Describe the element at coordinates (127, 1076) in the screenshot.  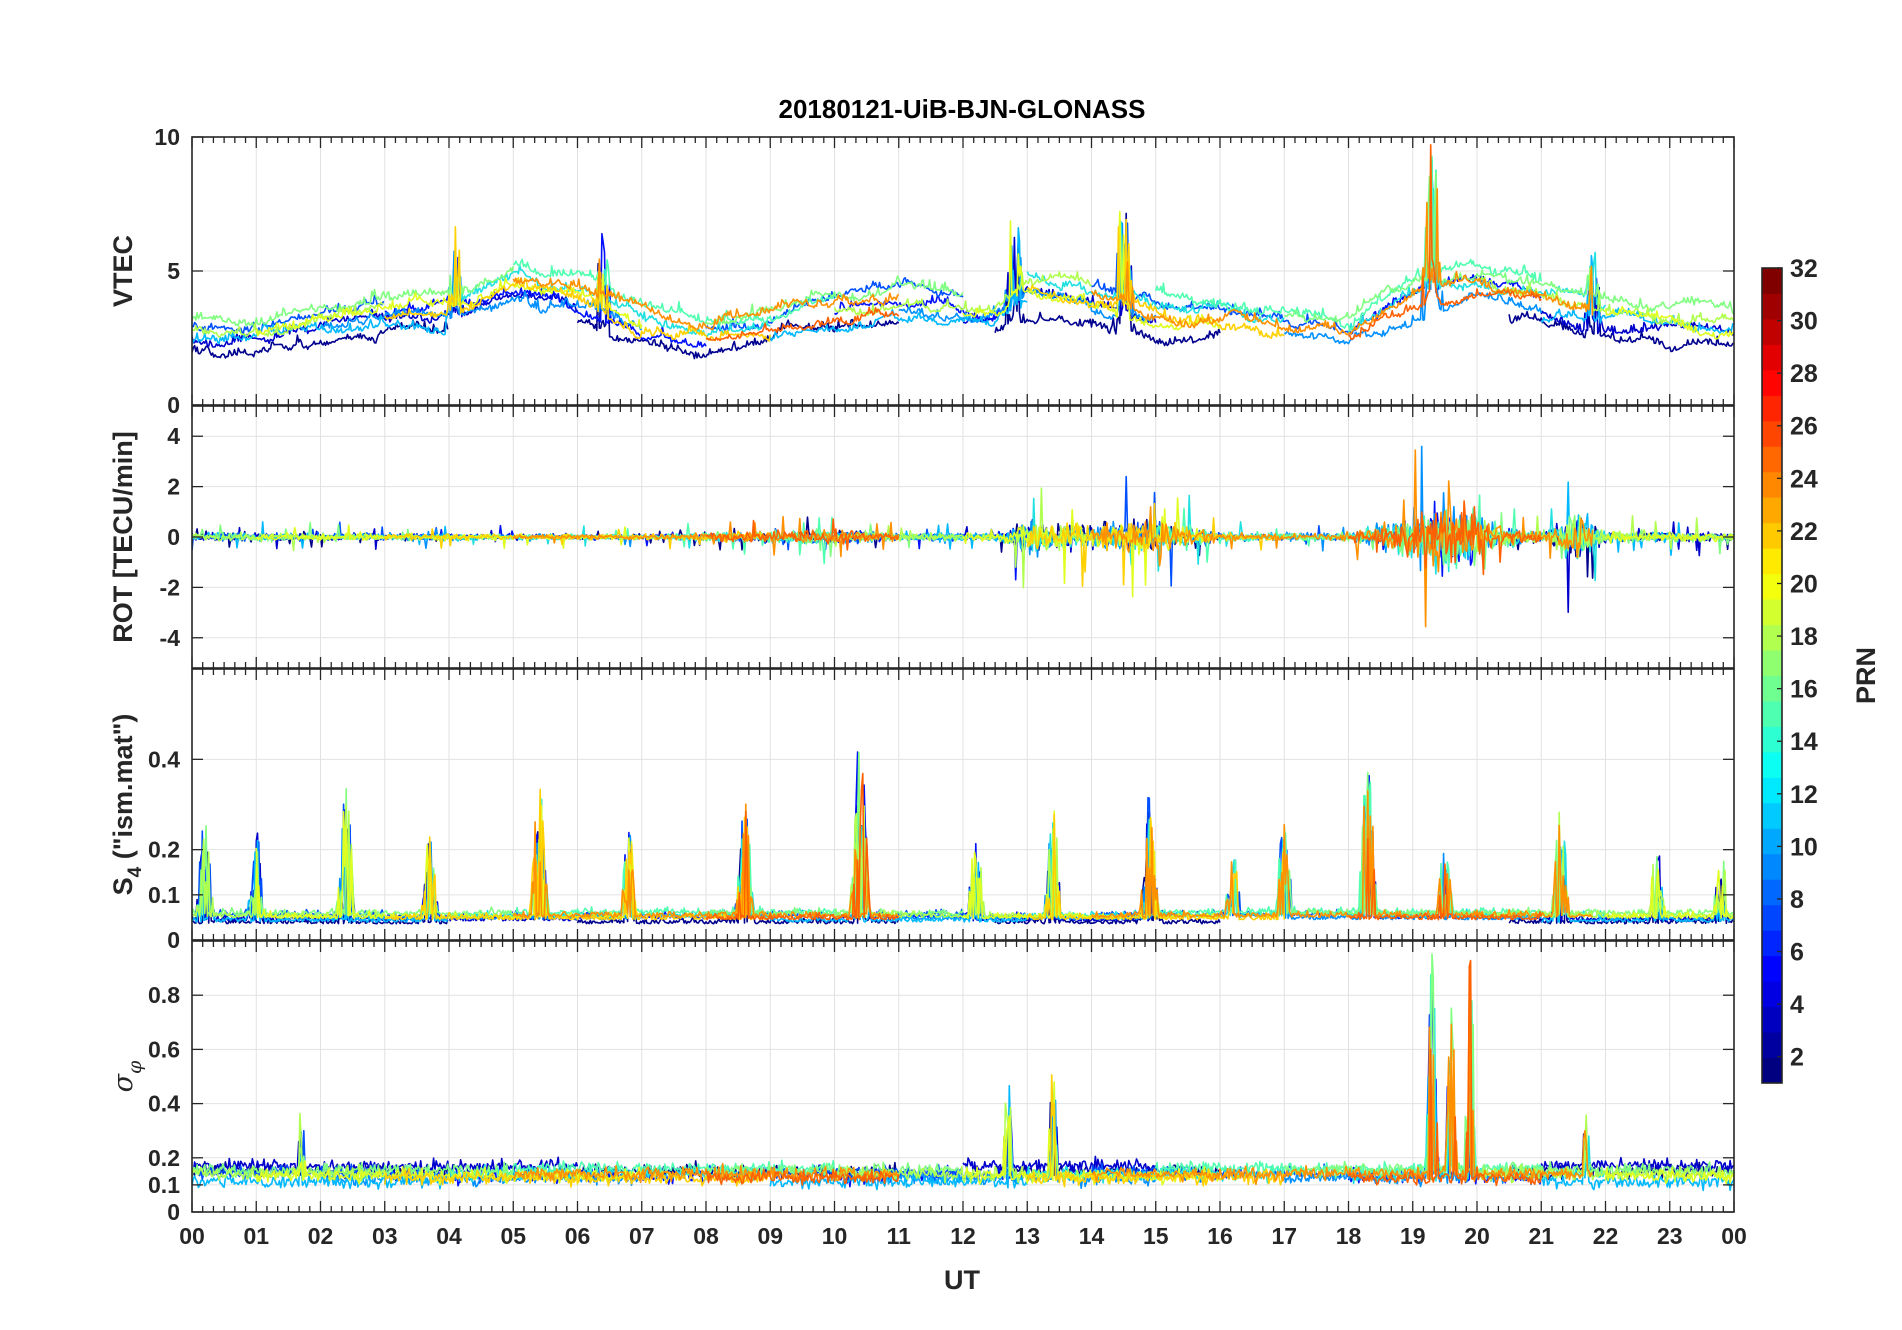
I see `y-axis-label-sigma: σφ` at that location.